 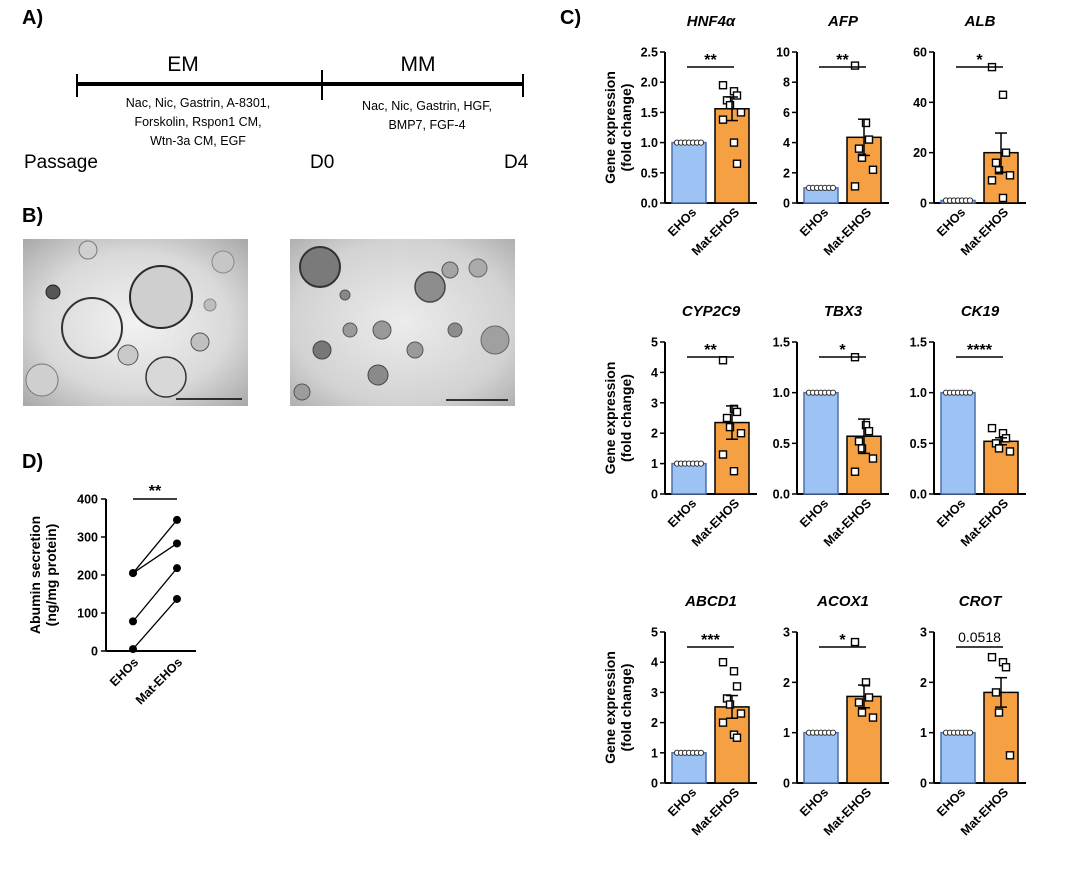 I want to click on y-tick-label: 20, so click(x=920, y=153).